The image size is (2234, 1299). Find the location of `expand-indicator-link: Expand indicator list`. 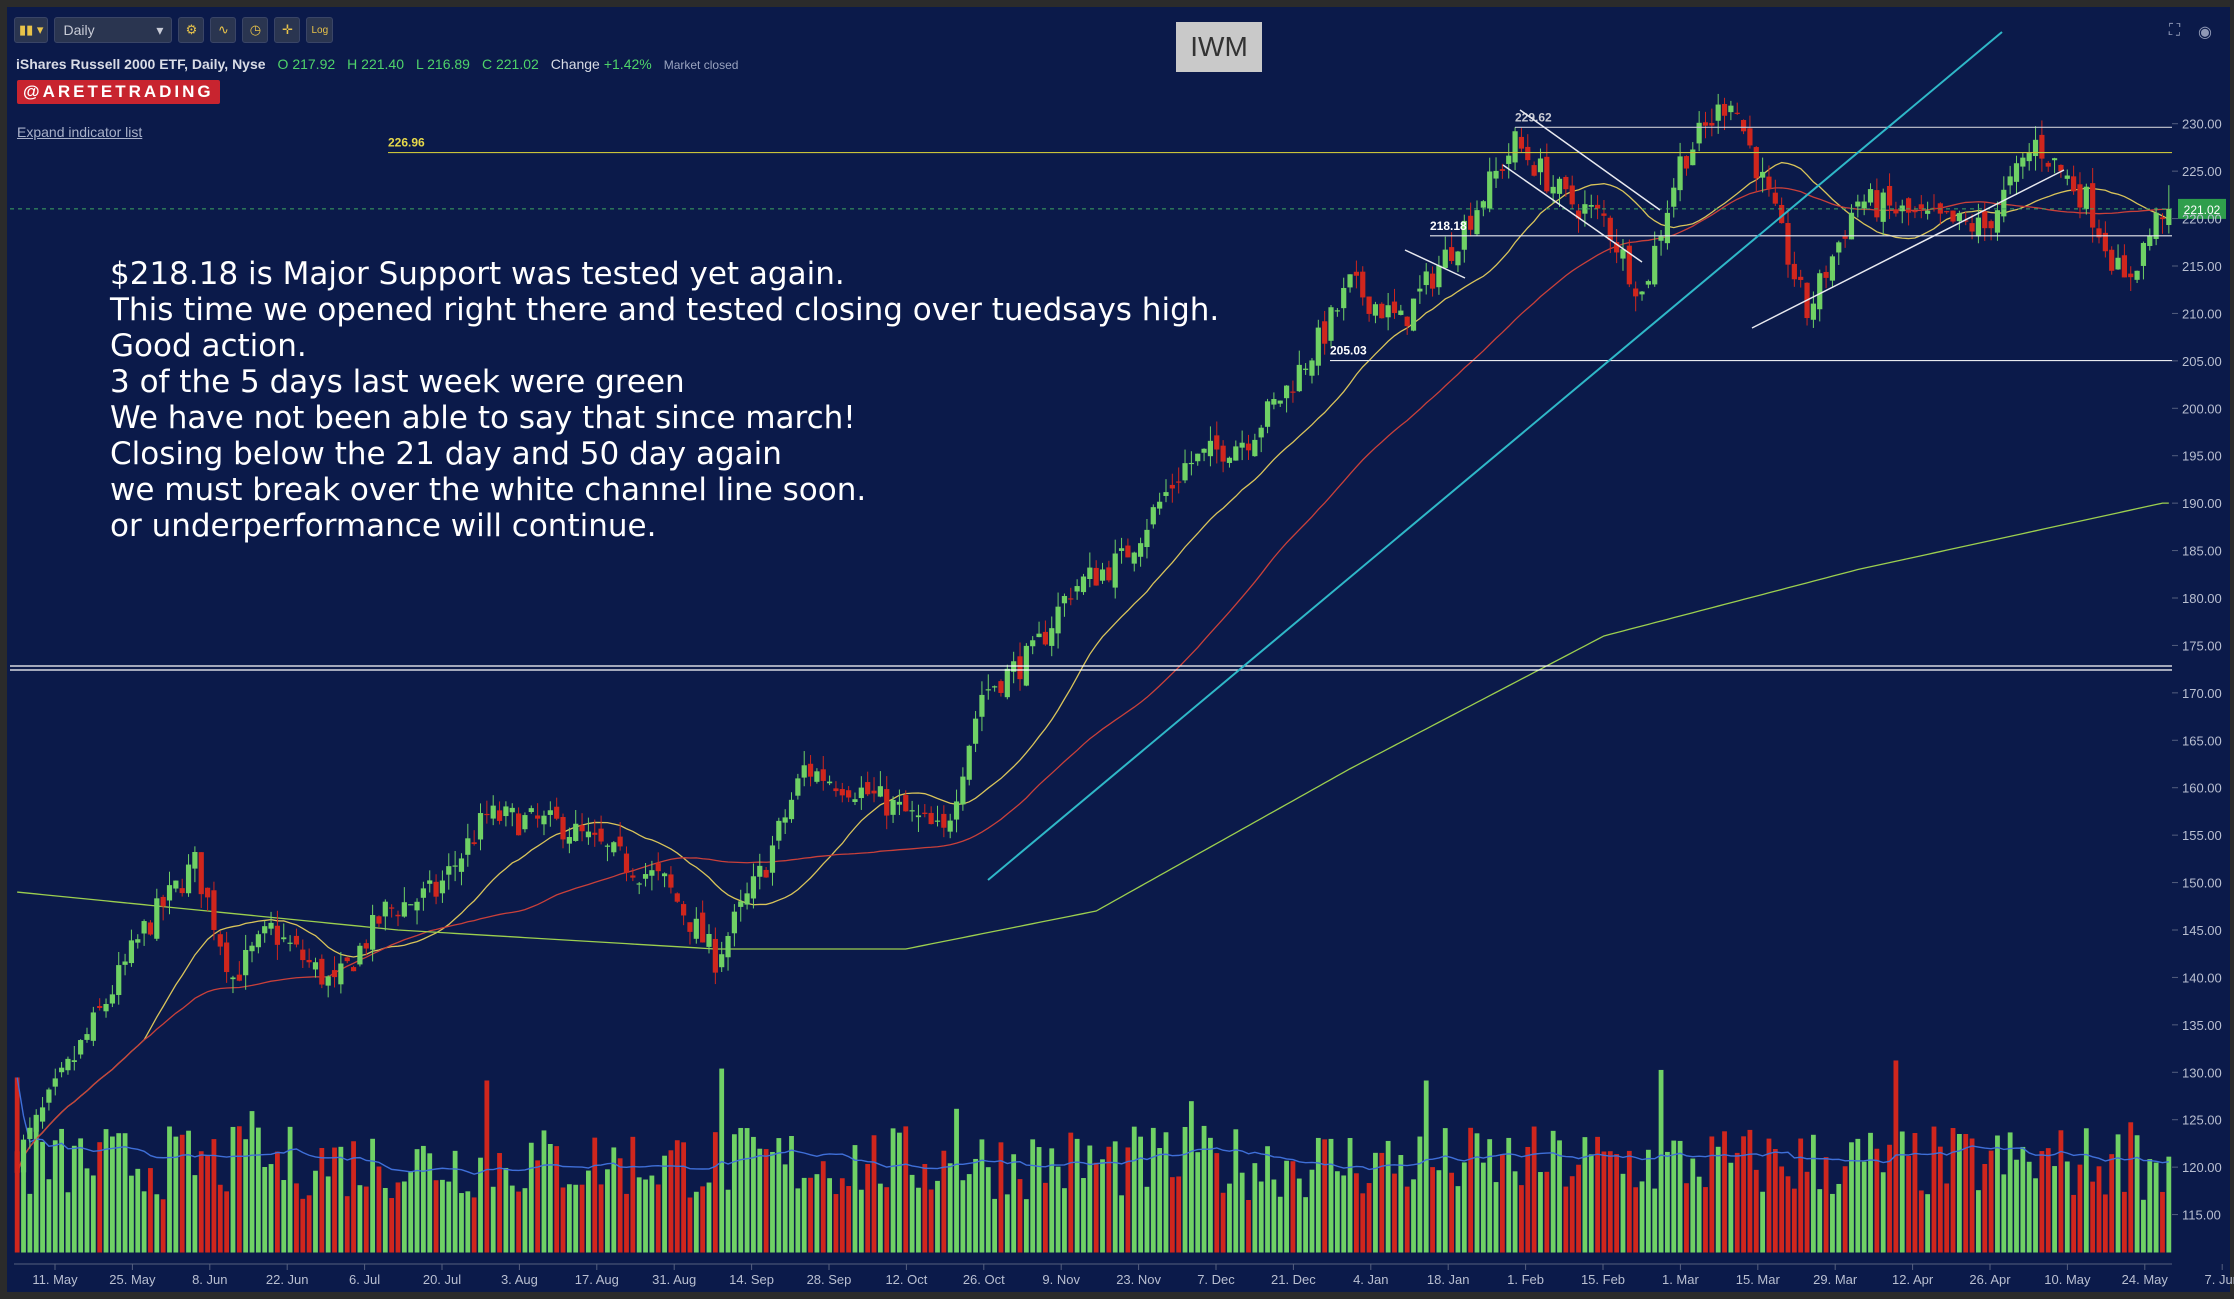

expand-indicator-link: Expand indicator list is located at coordinates (80, 132).